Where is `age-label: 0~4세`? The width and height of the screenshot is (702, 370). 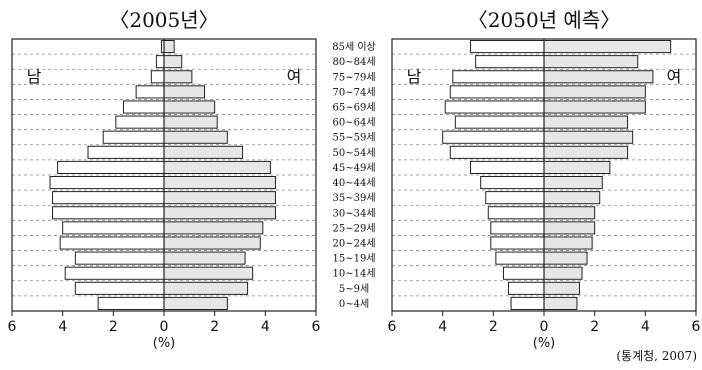
age-label: 0~4세 is located at coordinates (354, 304).